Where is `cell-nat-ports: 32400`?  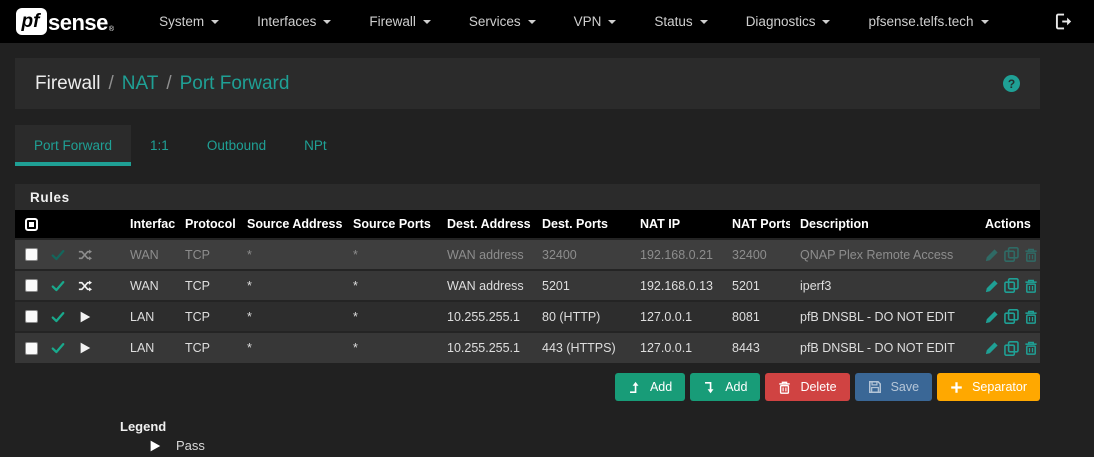
cell-nat-ports: 32400 is located at coordinates (756, 254).